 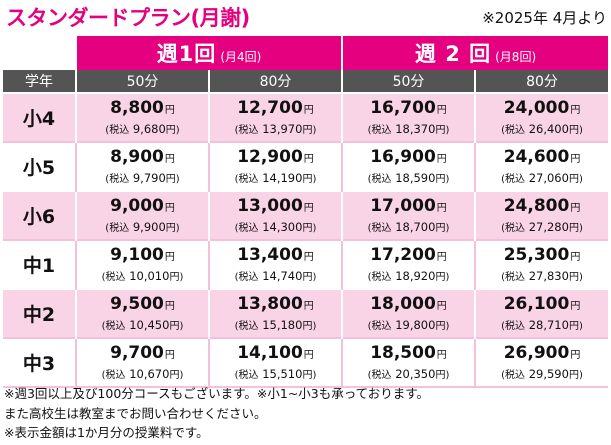 I want to click on price-amount: 13,000円, so click(x=275, y=207).